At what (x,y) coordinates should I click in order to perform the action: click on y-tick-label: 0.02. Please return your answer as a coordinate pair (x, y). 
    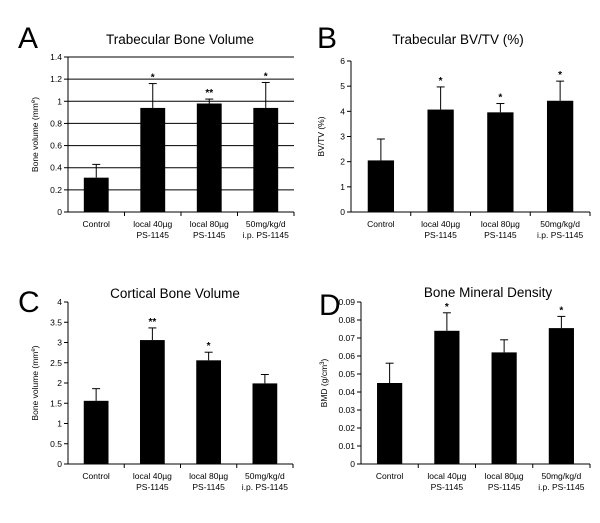
    Looking at the image, I should click on (346, 428).